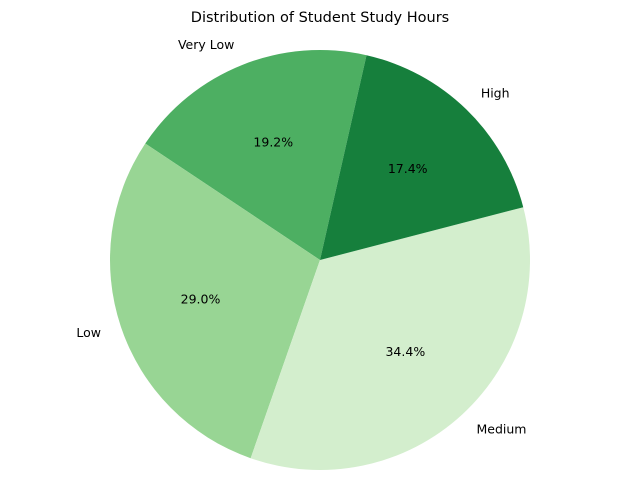 The image size is (640, 502). What do you see at coordinates (495, 93) in the screenshot?
I see `slice-label-high: High` at bounding box center [495, 93].